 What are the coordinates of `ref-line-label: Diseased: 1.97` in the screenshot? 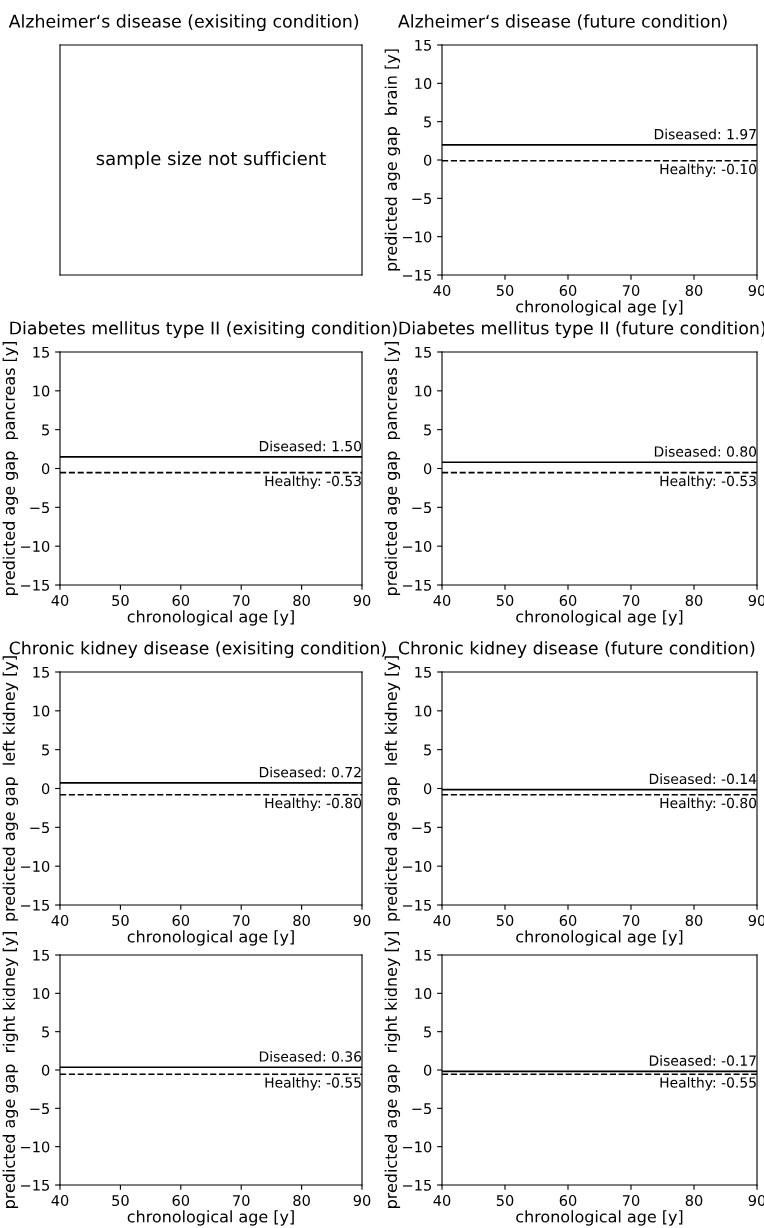 It's located at (705, 134).